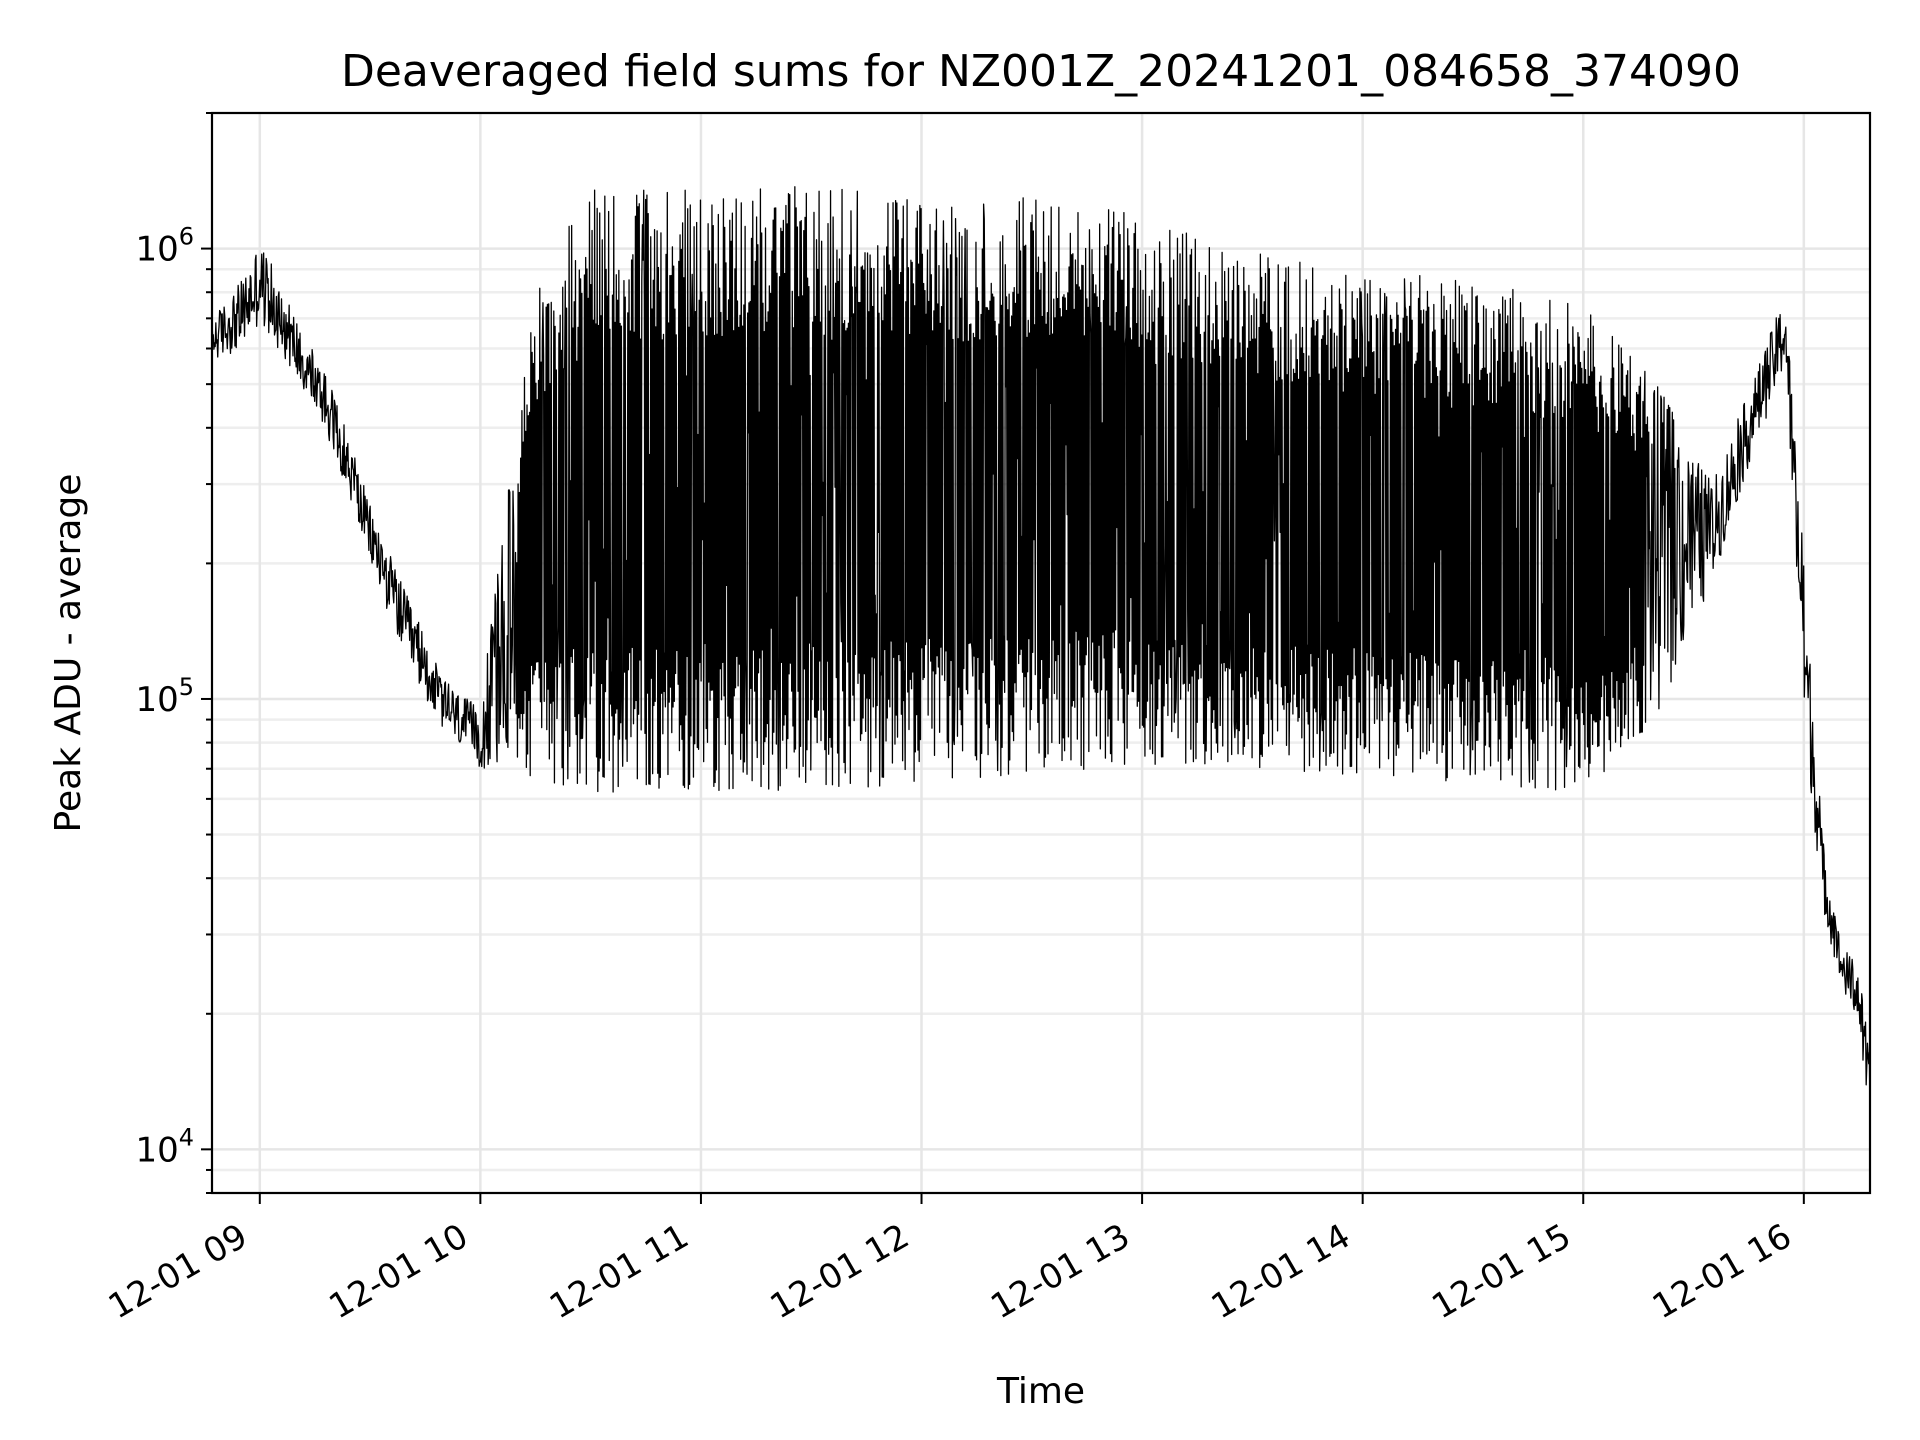 The height and width of the screenshot is (1440, 1920). Describe the element at coordinates (164, 696) in the screenshot. I see `y-tick-label: 10⁵` at that location.